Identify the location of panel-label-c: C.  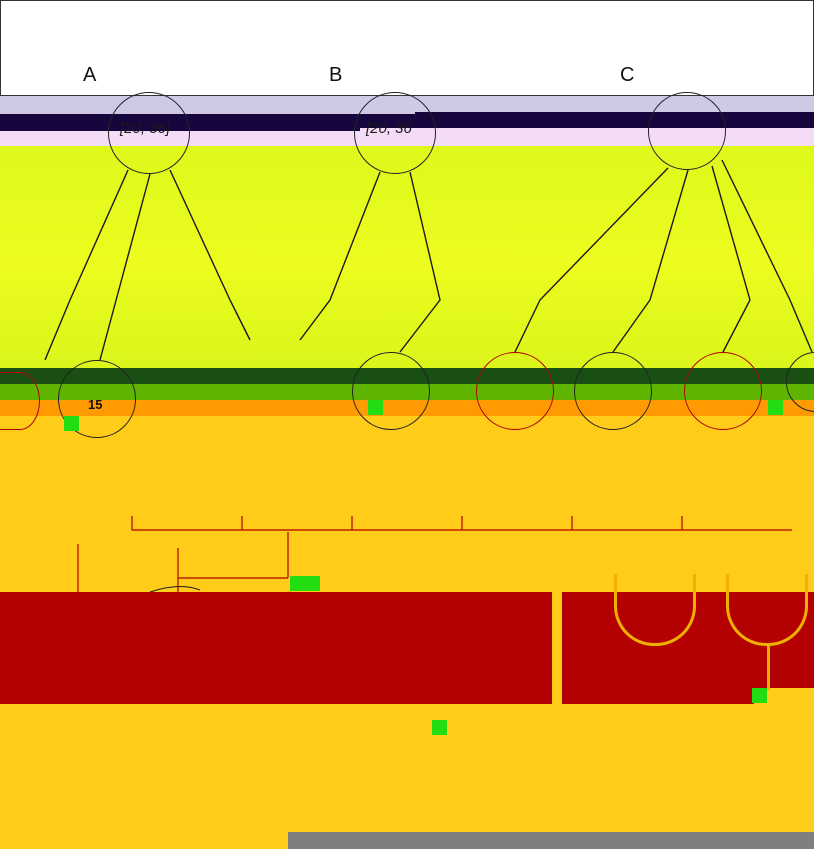
(627, 75).